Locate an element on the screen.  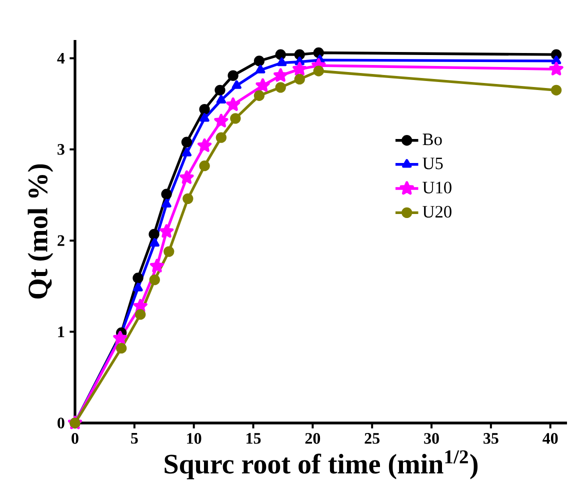
x-axis-title: Squrc root of time (min$^{1/2}$) is located at coordinates (321, 465).